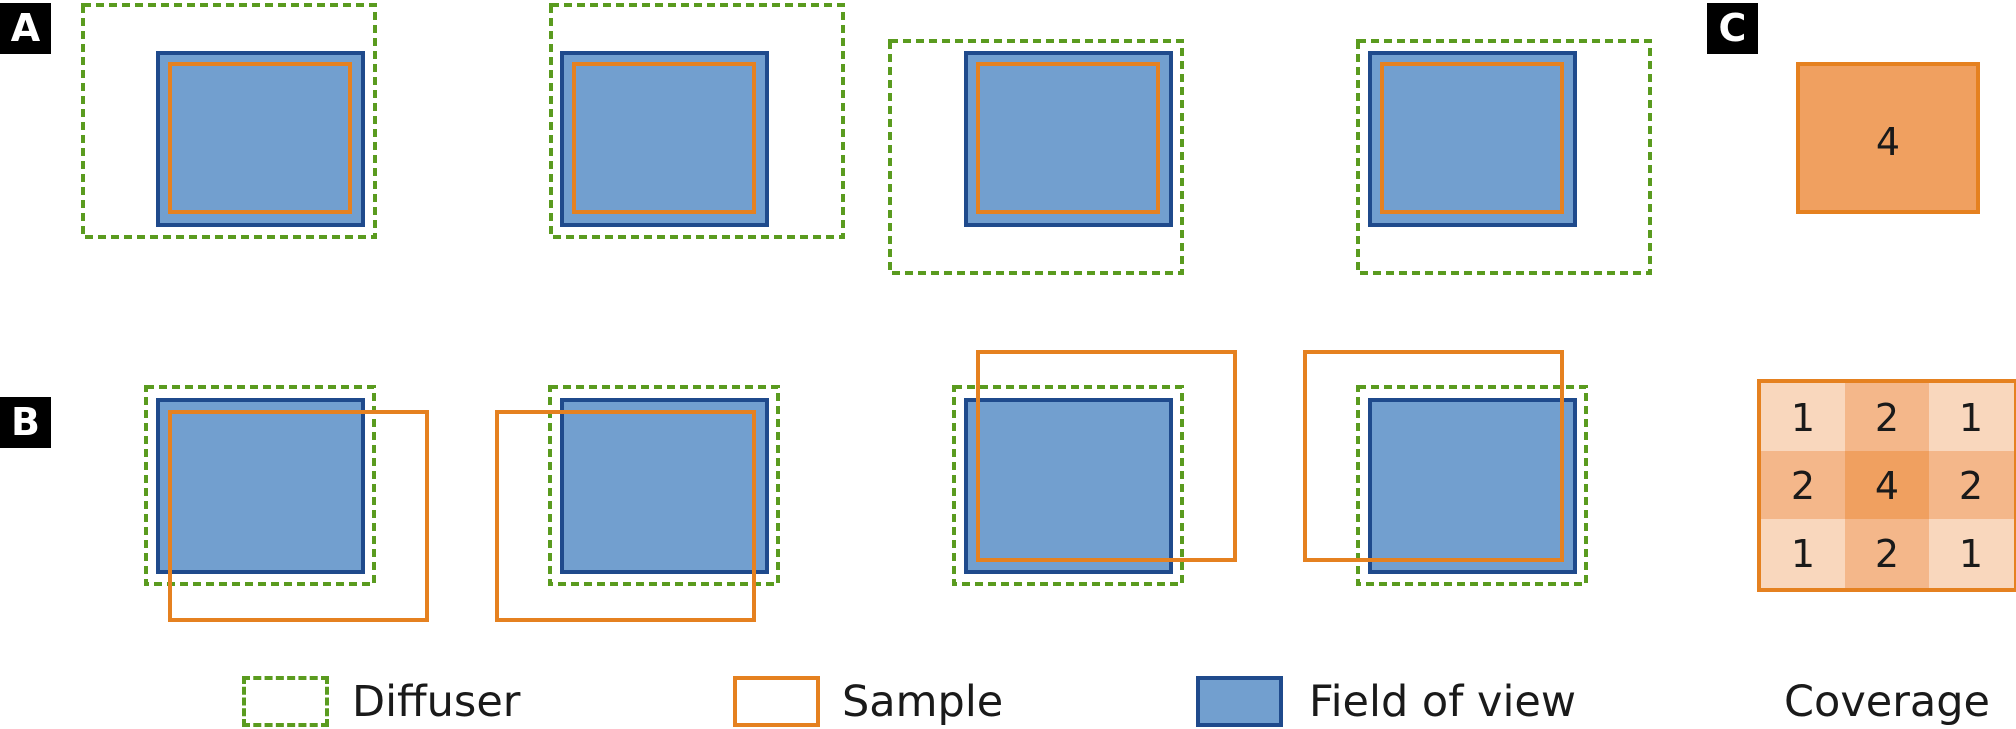  What do you see at coordinates (776, 701) in the screenshot?
I see `legend-sample-swatch` at bounding box center [776, 701].